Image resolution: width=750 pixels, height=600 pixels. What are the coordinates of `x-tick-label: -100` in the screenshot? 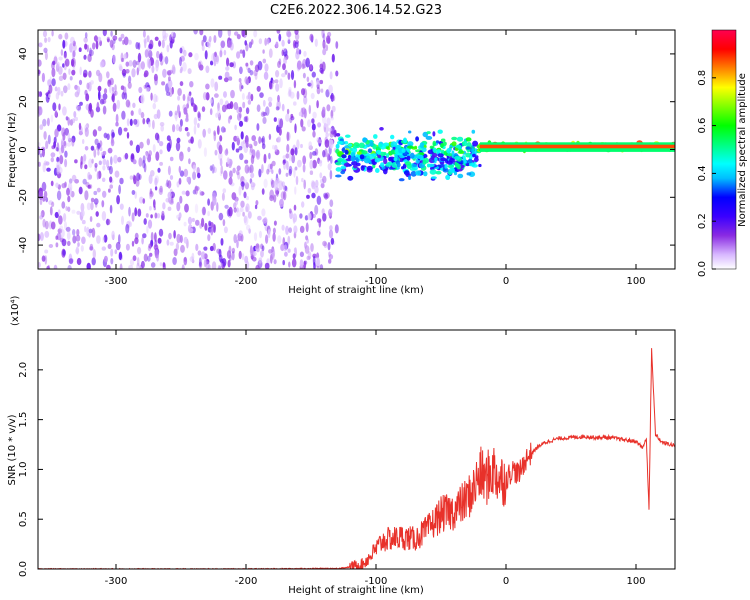 It's located at (376, 281).